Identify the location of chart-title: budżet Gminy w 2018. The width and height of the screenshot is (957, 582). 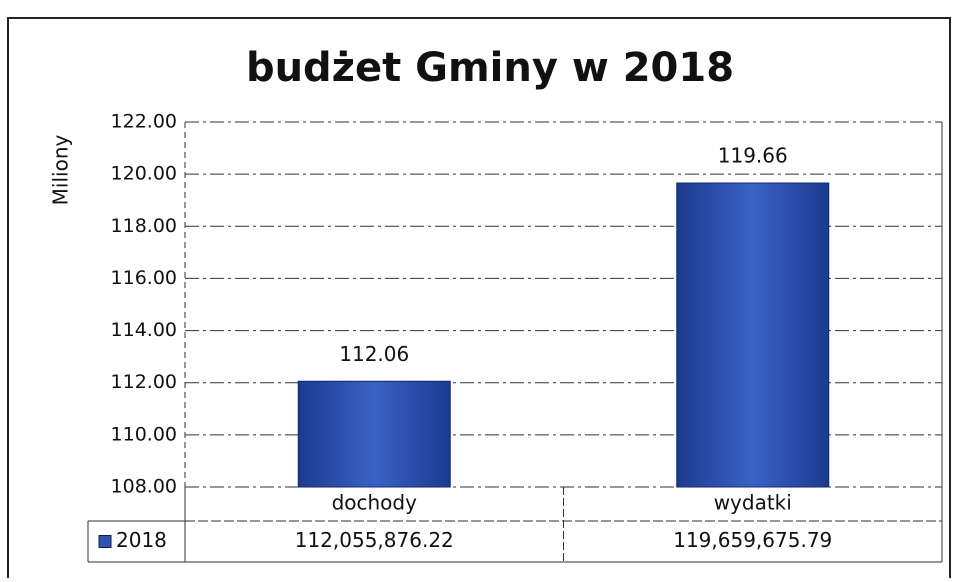
(490, 68).